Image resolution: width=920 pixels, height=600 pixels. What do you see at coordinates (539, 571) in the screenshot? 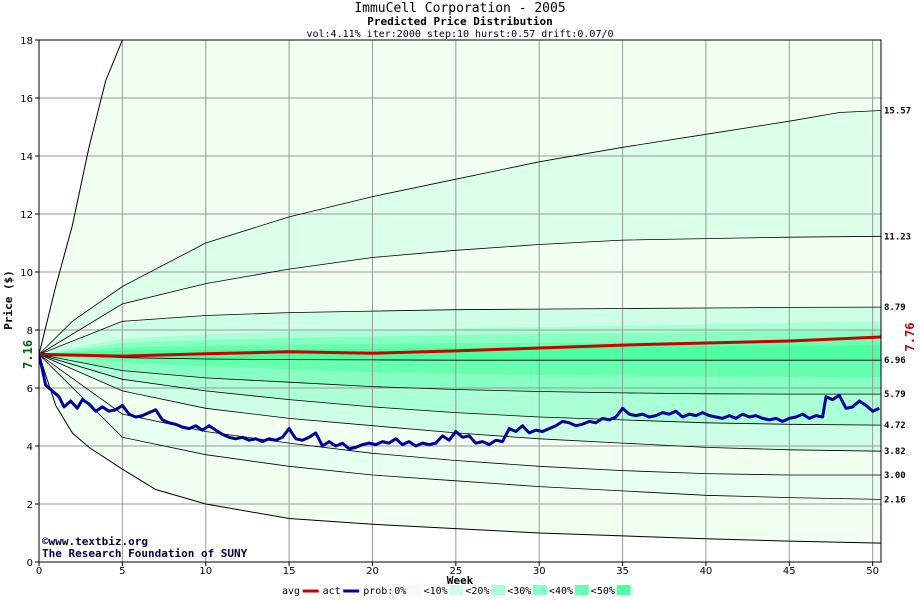
I see `x-tick-label-30: 30` at bounding box center [539, 571].